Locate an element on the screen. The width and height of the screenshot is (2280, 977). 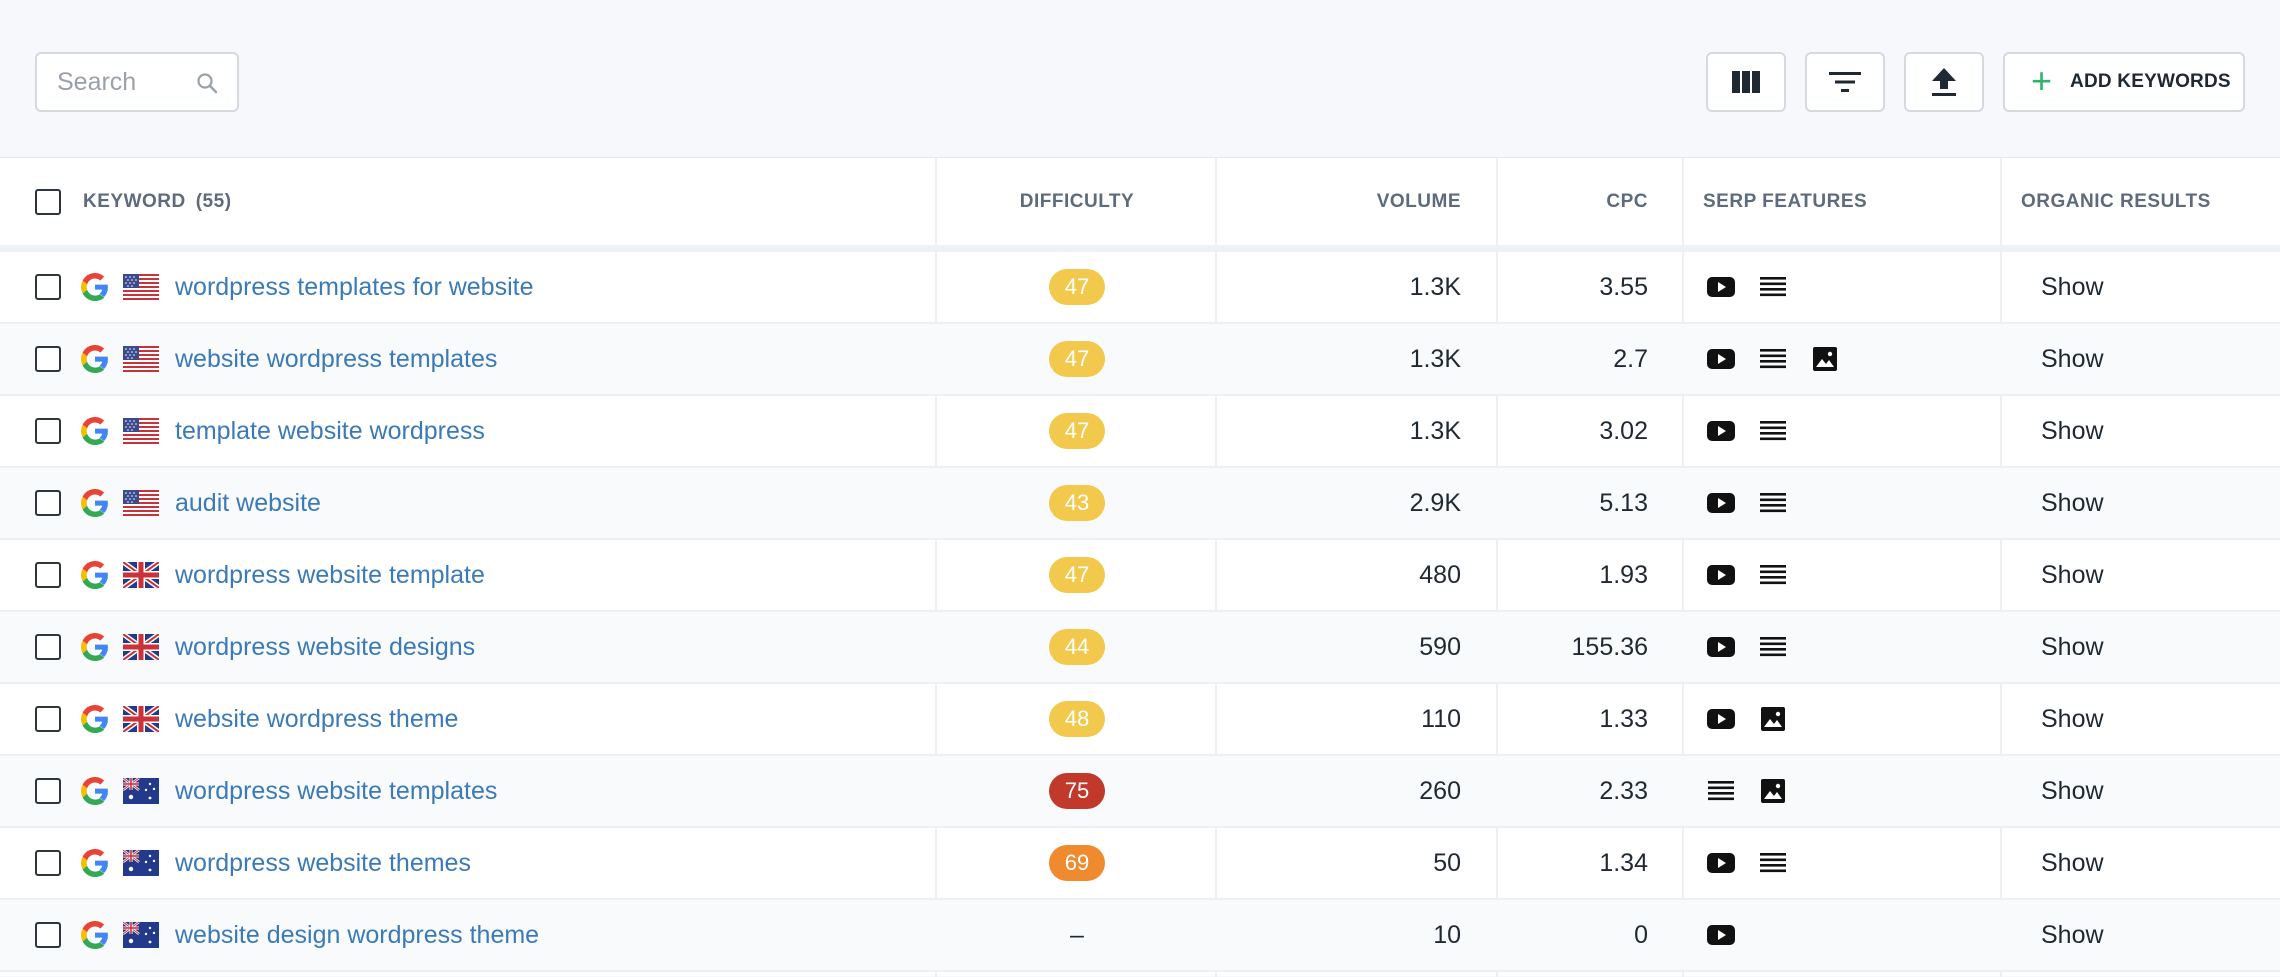
difficulty-cell: 47 is located at coordinates (1077, 431).